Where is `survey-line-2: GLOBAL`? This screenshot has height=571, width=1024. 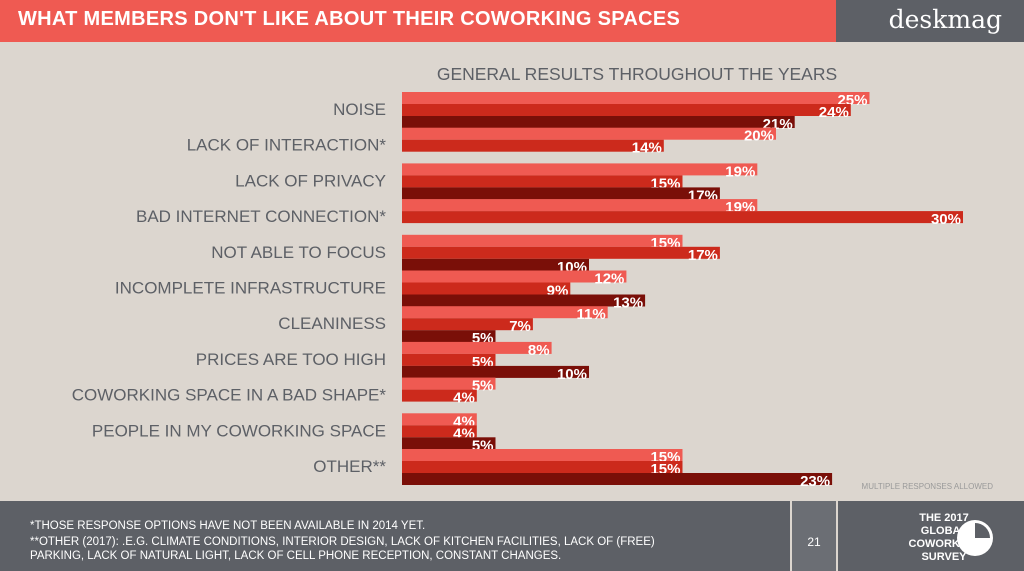 survey-line-2: GLOBAL is located at coordinates (944, 531).